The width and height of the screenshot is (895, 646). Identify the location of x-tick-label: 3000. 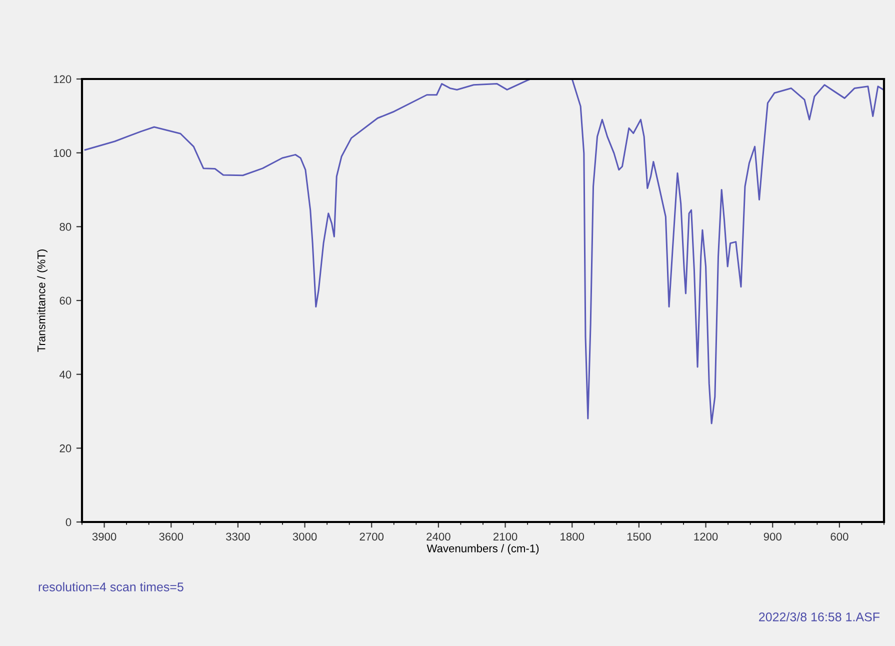
(304, 536).